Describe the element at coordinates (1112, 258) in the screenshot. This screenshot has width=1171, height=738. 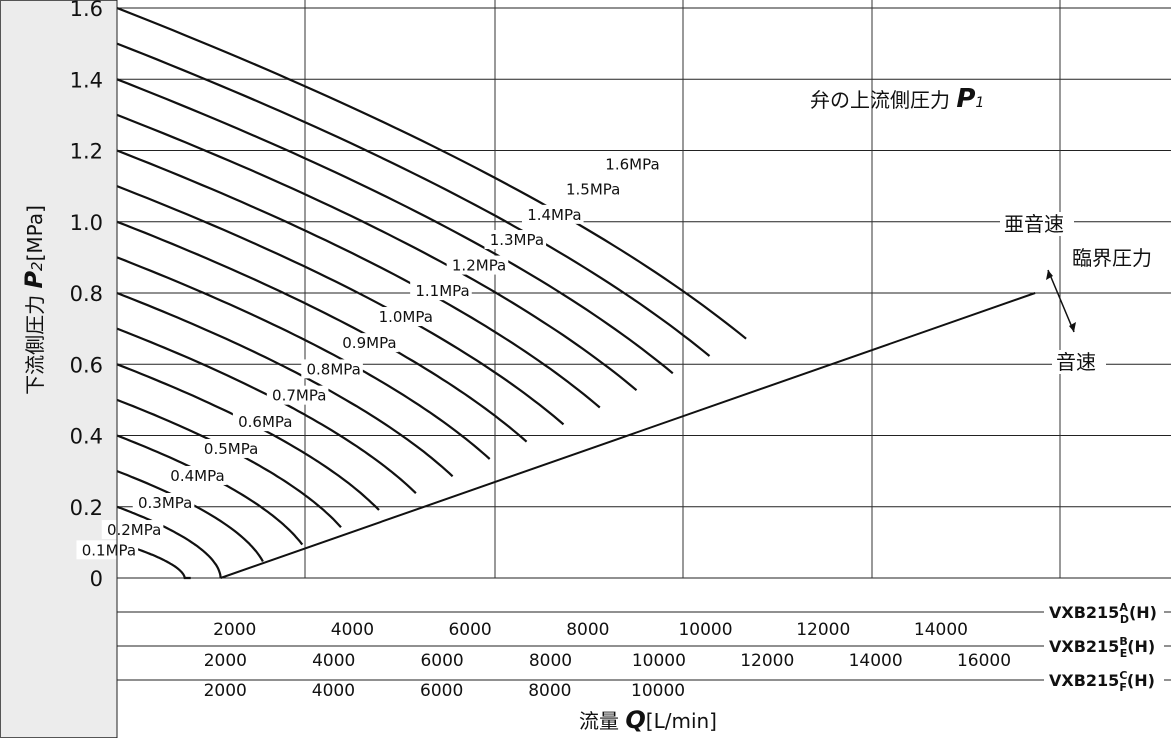
I see `region-label-critical: 臨界圧力` at that location.